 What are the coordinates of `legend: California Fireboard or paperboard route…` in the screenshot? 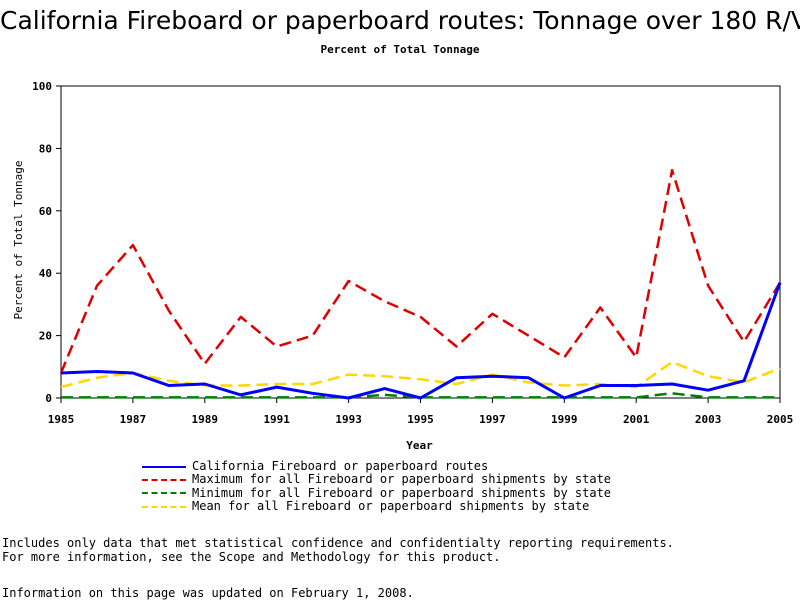 It's located at (376, 486).